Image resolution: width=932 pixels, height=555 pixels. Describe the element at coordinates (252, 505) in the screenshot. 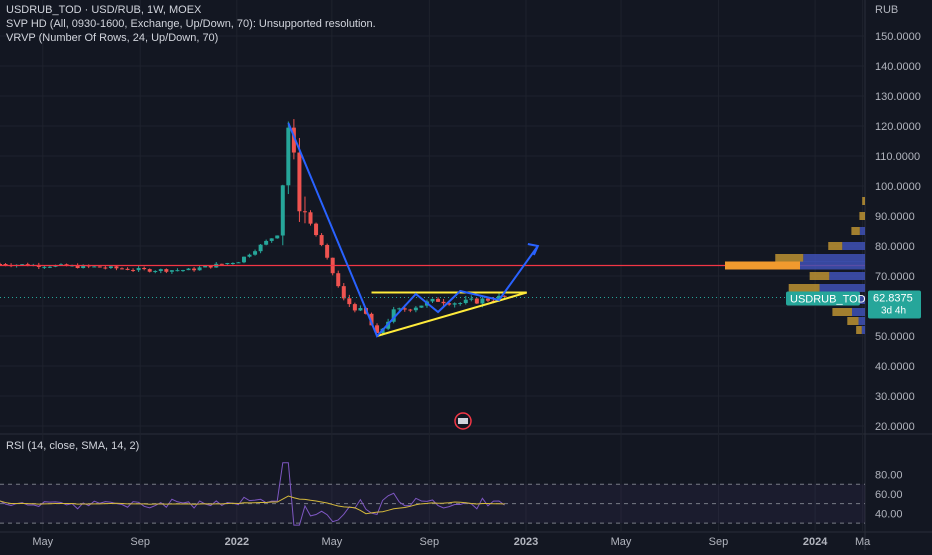

I see `rsi-sma-line` at that location.